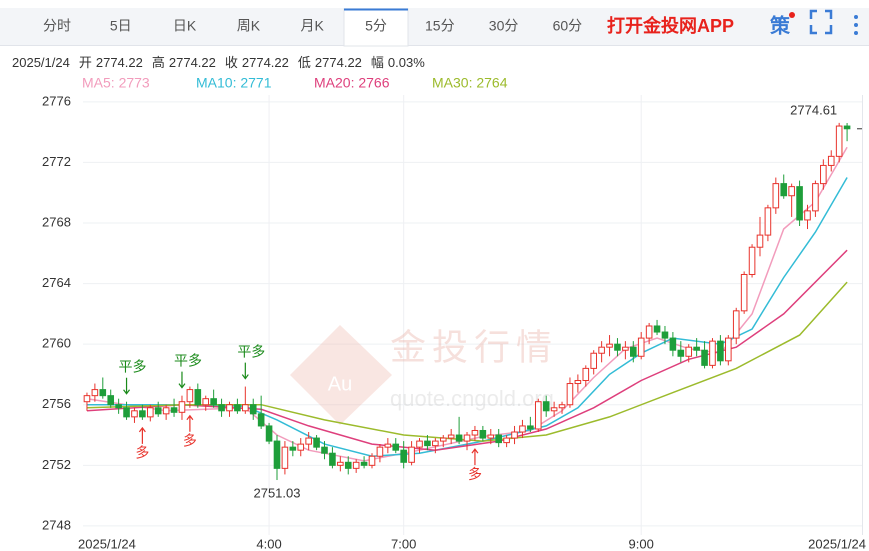 This screenshot has width=869, height=551. What do you see at coordinates (475, 474) in the screenshot?
I see `signal-label: 多` at bounding box center [475, 474].